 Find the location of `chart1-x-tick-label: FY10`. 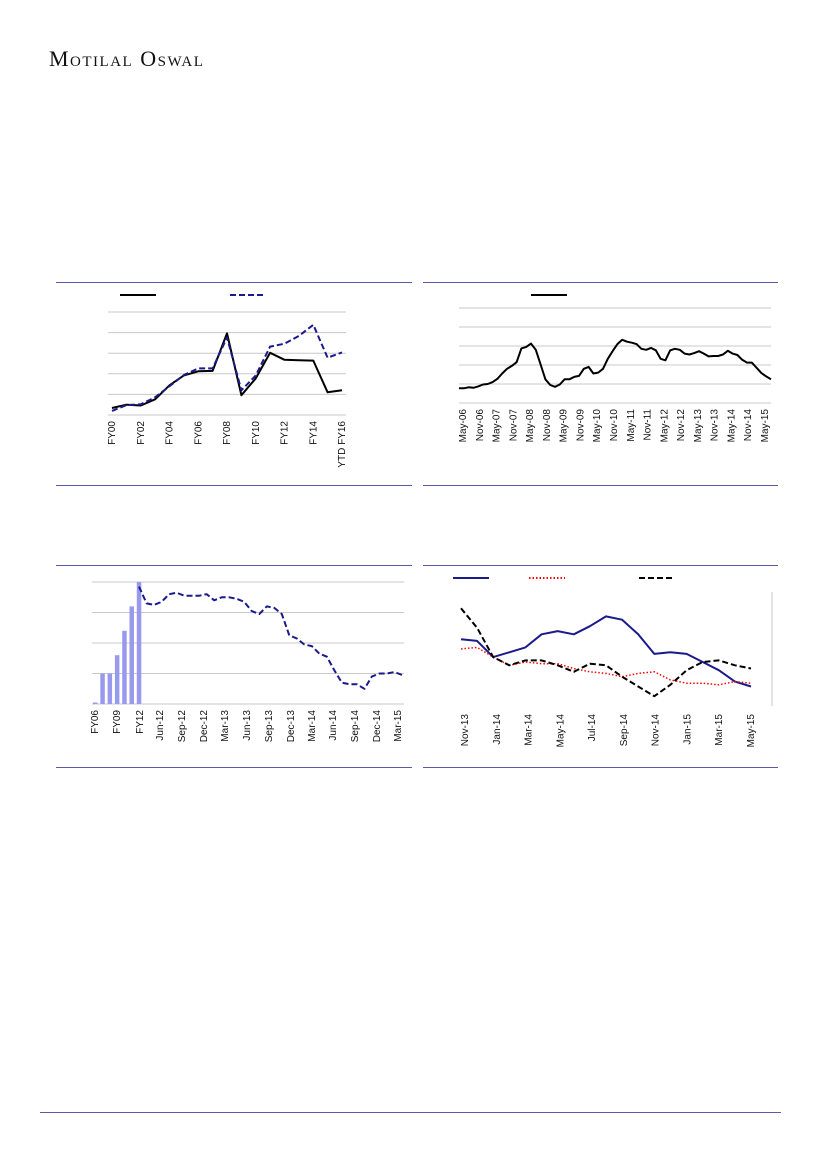

chart1-x-tick-label: FY10 is located at coordinates (256, 433).